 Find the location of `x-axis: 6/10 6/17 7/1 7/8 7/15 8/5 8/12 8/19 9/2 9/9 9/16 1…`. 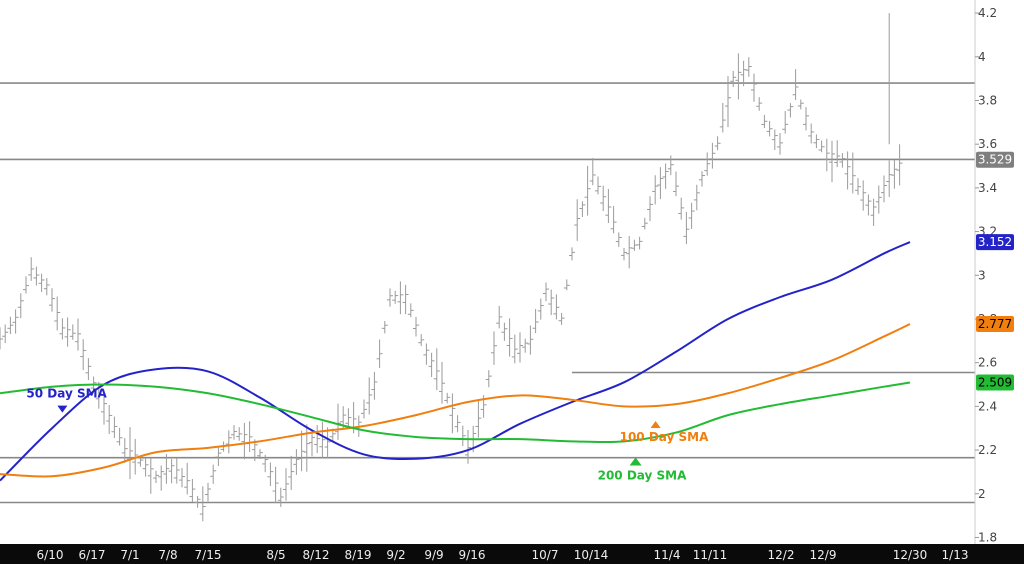

x-axis: 6/10 6/17 7/1 7/8 7/15 8/5 8/12 8/19 9/2 9/9 9/16 1… is located at coordinates (503, 555).